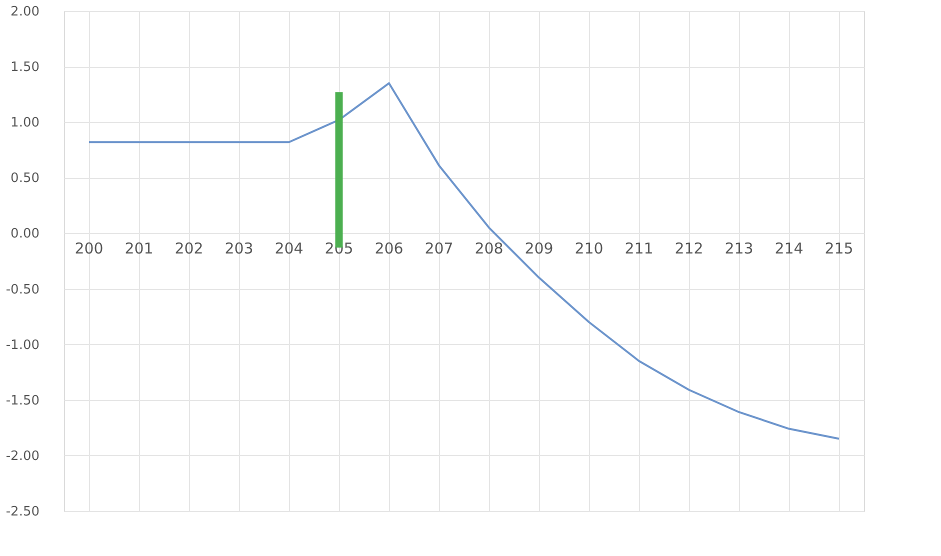 The height and width of the screenshot is (556, 941). Describe the element at coordinates (589, 249) in the screenshot. I see `x-tick-label: 210` at that location.